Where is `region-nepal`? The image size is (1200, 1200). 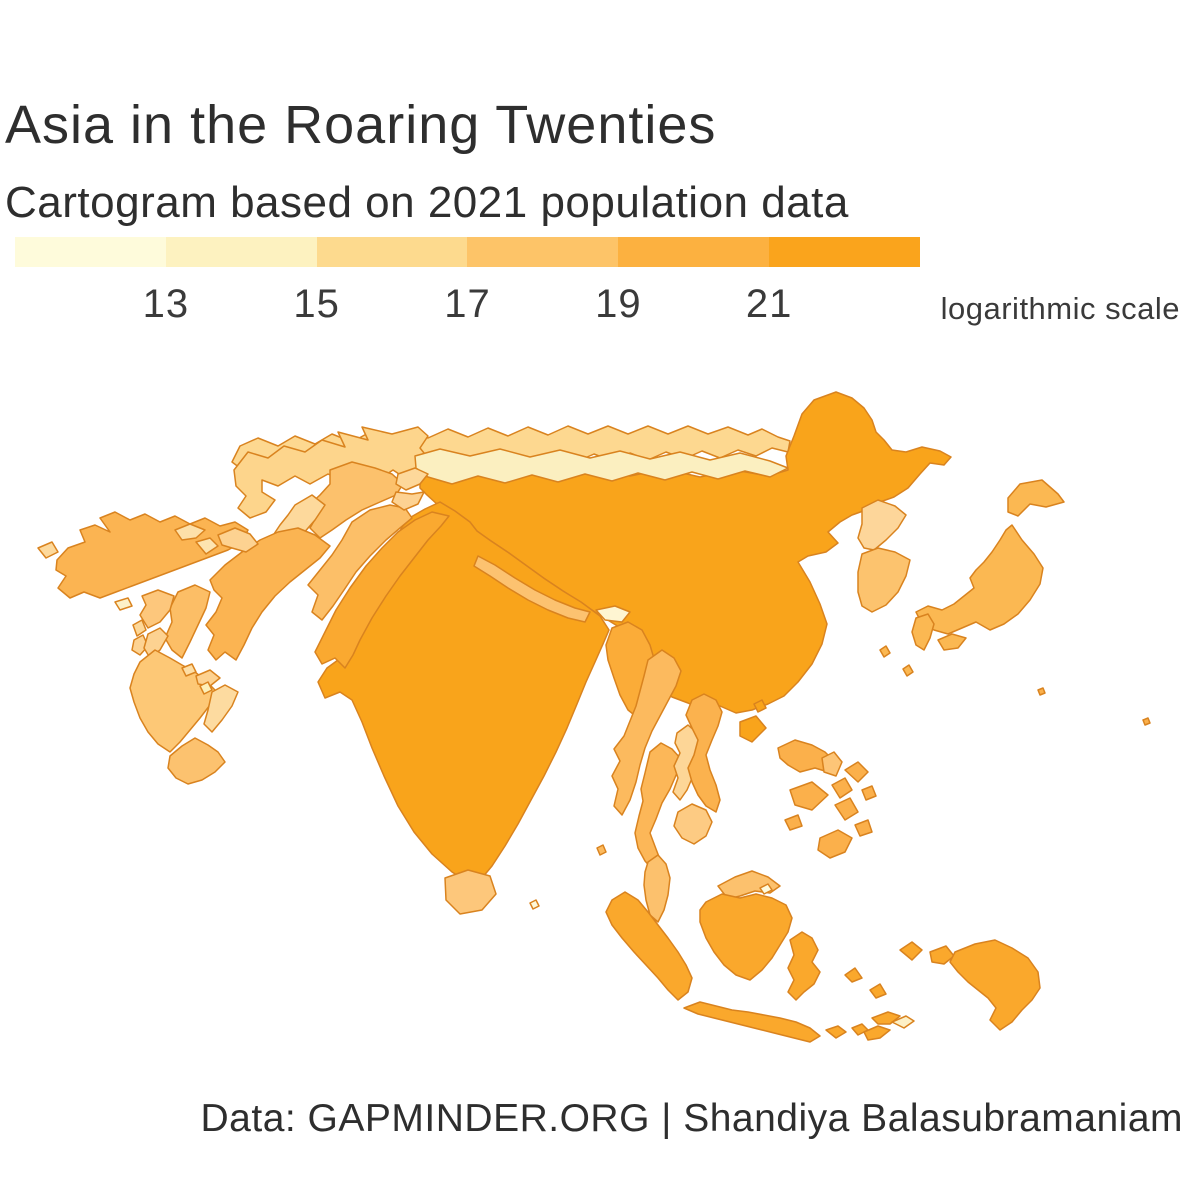
region-nepal is located at coordinates (532, 589).